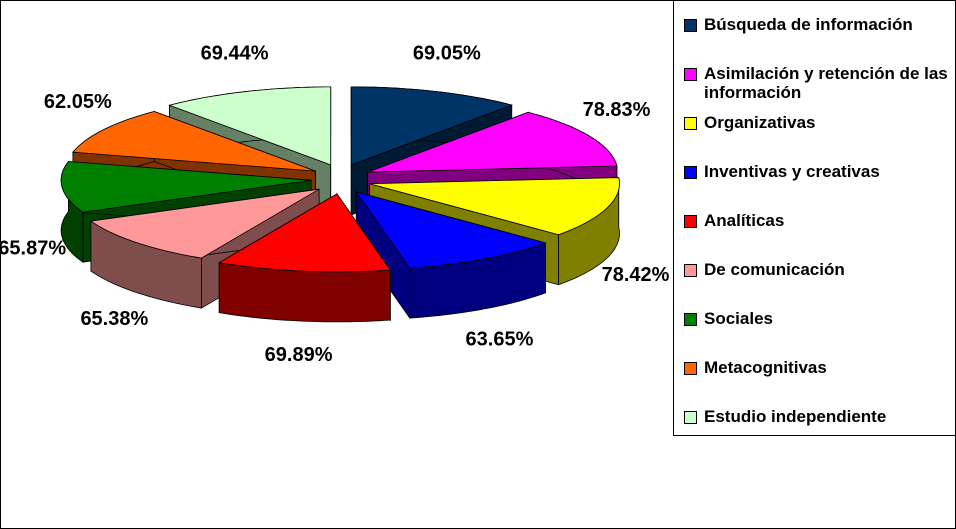 The width and height of the screenshot is (956, 529). What do you see at coordinates (817, 431) in the screenshot?
I see `legend-item: Estudio independiente` at bounding box center [817, 431].